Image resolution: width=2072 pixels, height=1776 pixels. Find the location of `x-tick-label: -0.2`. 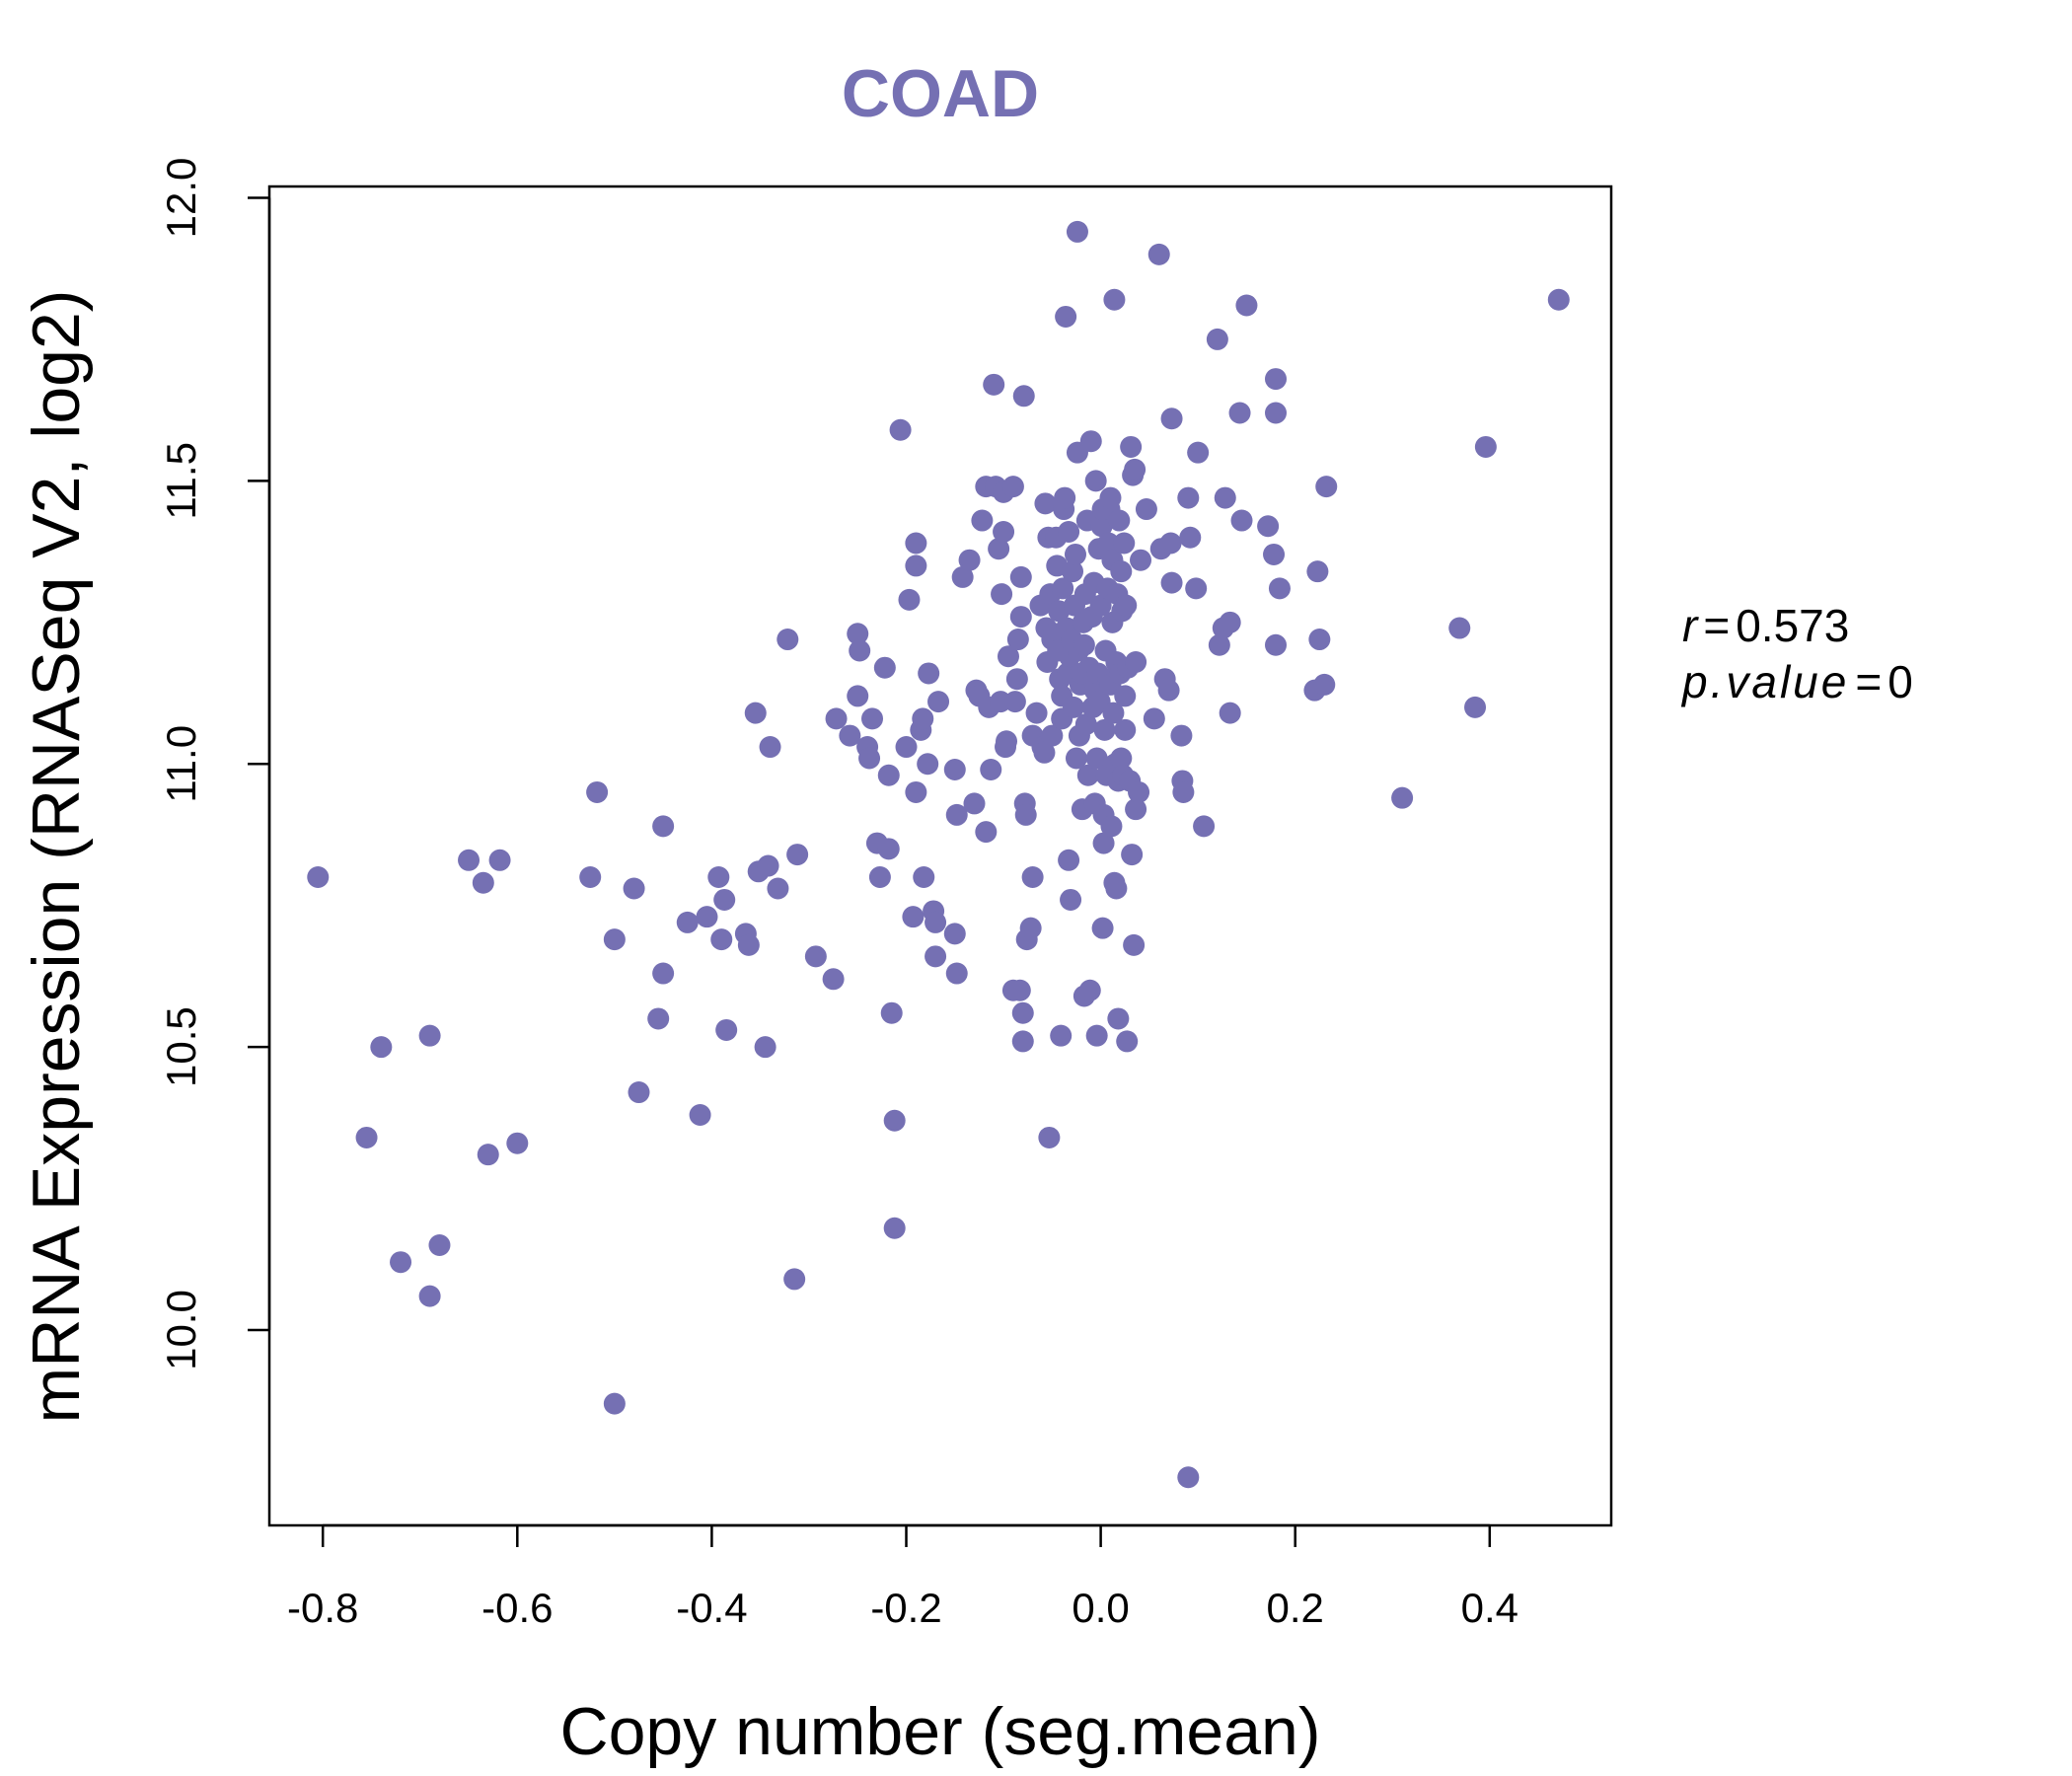

x-tick-label: -0.2 is located at coordinates (906, 1608).